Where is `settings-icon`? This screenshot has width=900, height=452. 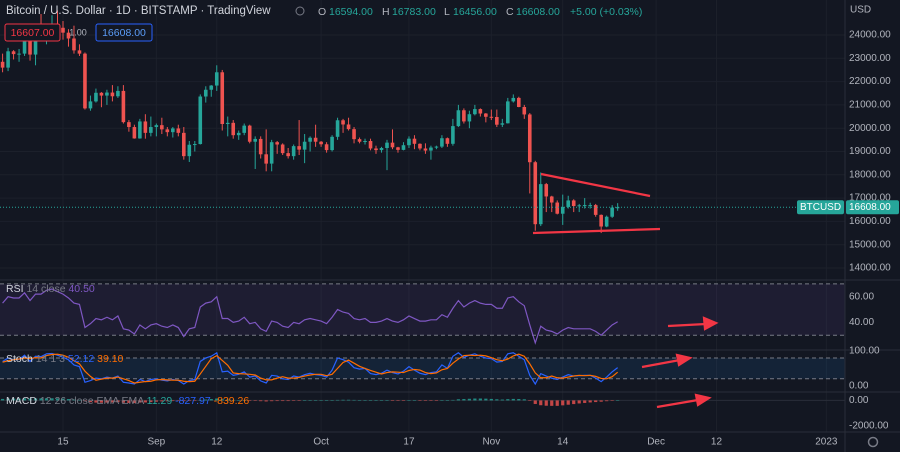 settings-icon is located at coordinates (873, 442).